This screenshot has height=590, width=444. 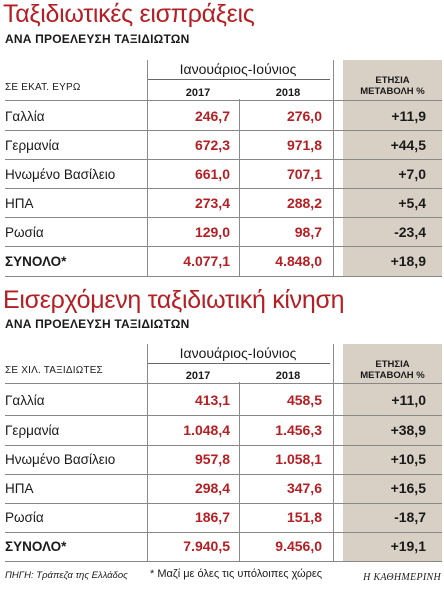 What do you see at coordinates (212, 459) in the screenshot?
I see `value-2017: 957,8` at bounding box center [212, 459].